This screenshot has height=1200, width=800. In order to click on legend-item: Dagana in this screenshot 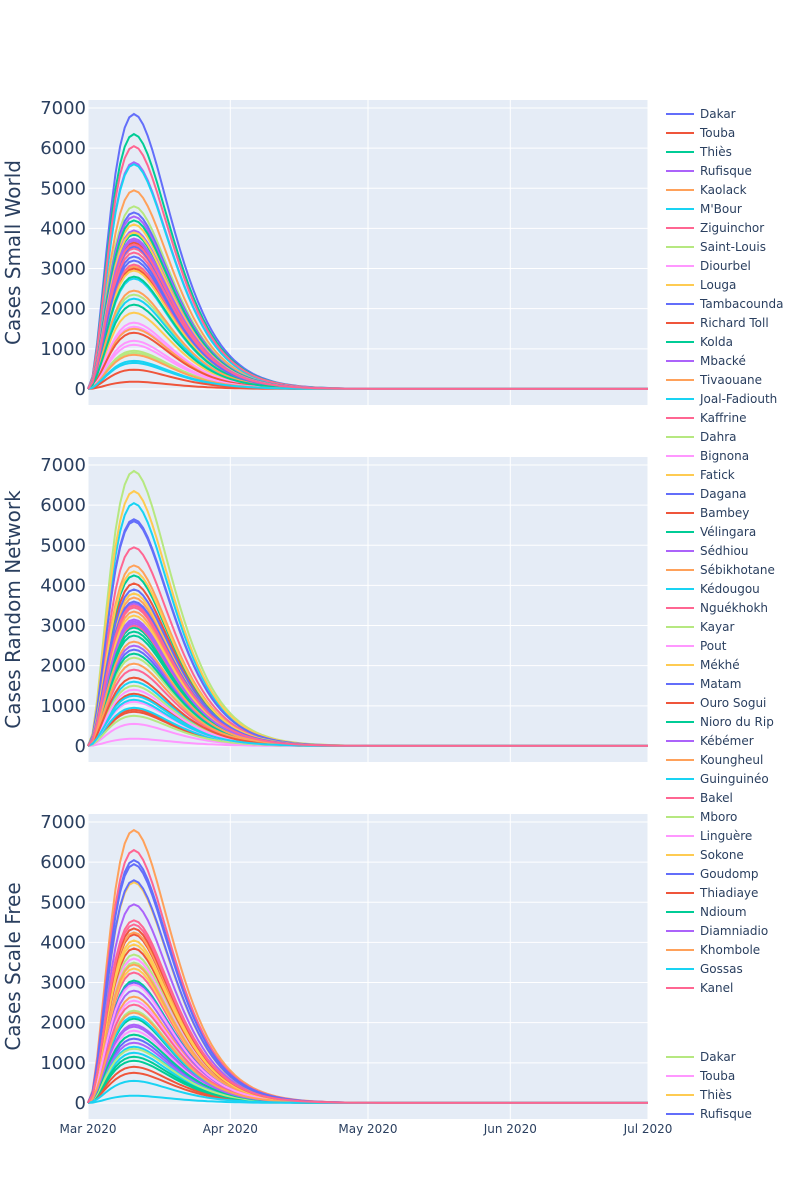, I will do `click(706, 494)`.